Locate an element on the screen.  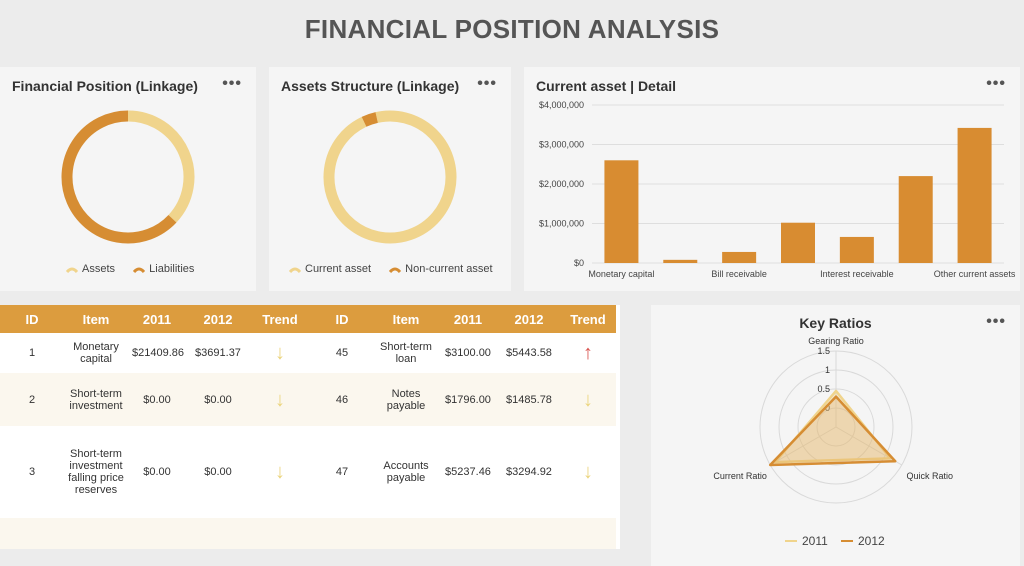
x-tick-label: Interest receivable is located at coordinates (857, 274).